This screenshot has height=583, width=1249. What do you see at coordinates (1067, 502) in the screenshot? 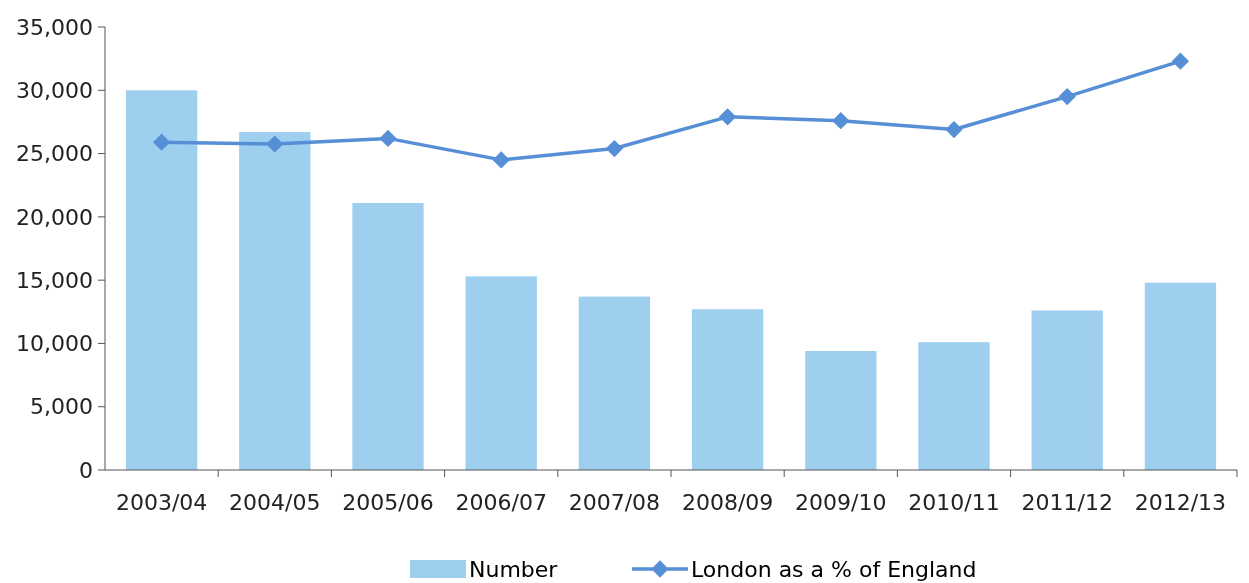
I see `x-tick-label: 2011/12` at bounding box center [1067, 502].